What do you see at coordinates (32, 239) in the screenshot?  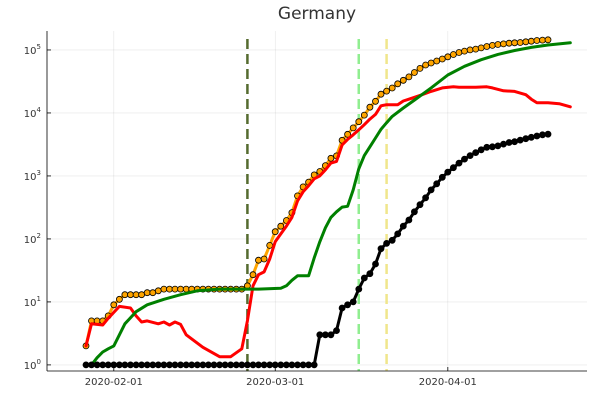 I see `y-tick-label: 10²` at bounding box center [32, 239].